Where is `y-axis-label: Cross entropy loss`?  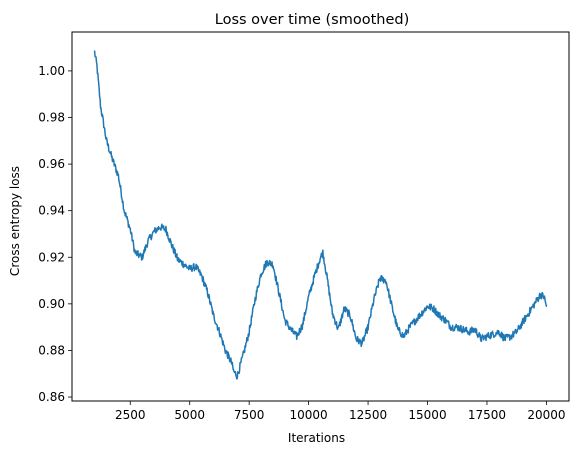
y-axis-label: Cross entropy loss is located at coordinates (15, 221).